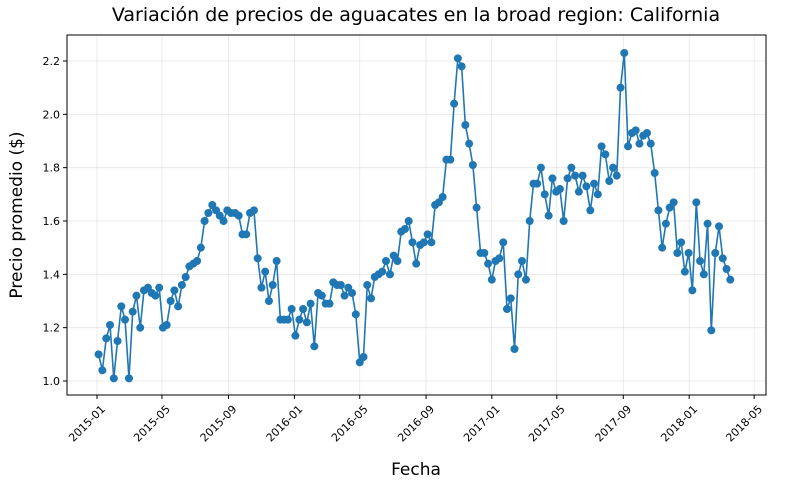  I want to click on x-tick-label: 2016-01, so click(285, 424).